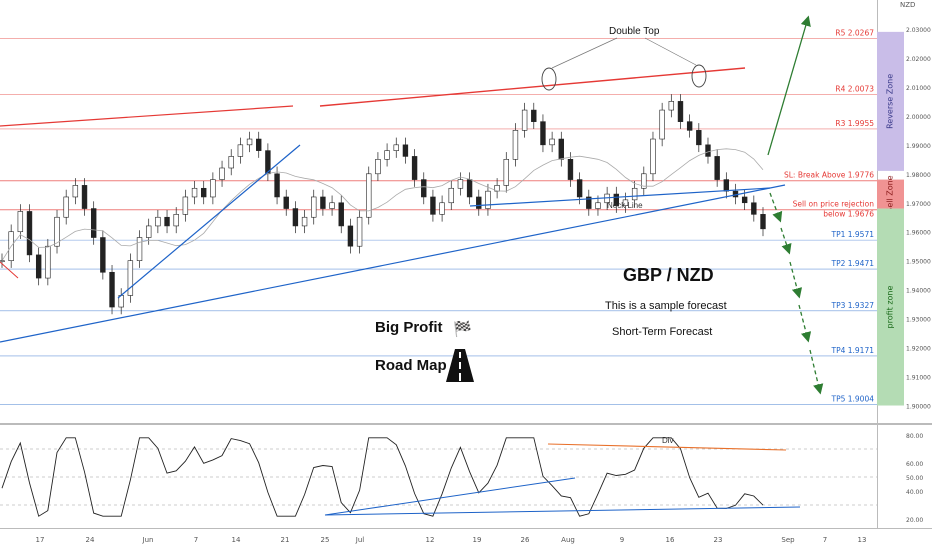 This screenshot has width=932, height=555. What do you see at coordinates (236, 540) in the screenshot?
I see `time-label-4: 14` at bounding box center [236, 540].